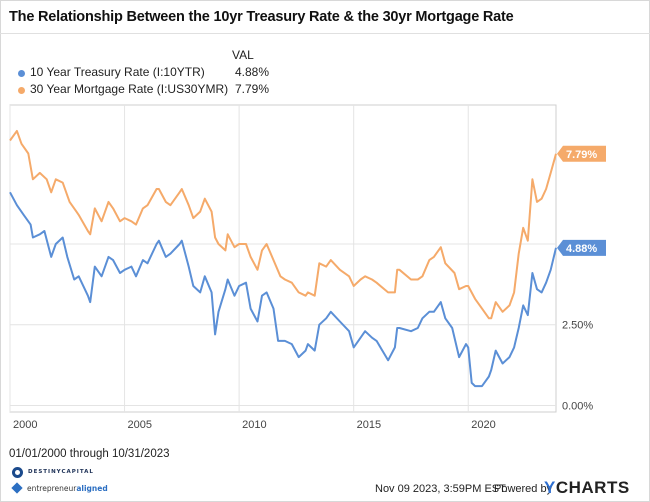  Describe the element at coordinates (523, 489) in the screenshot. I see `powered-by-label: Powered by` at that location.